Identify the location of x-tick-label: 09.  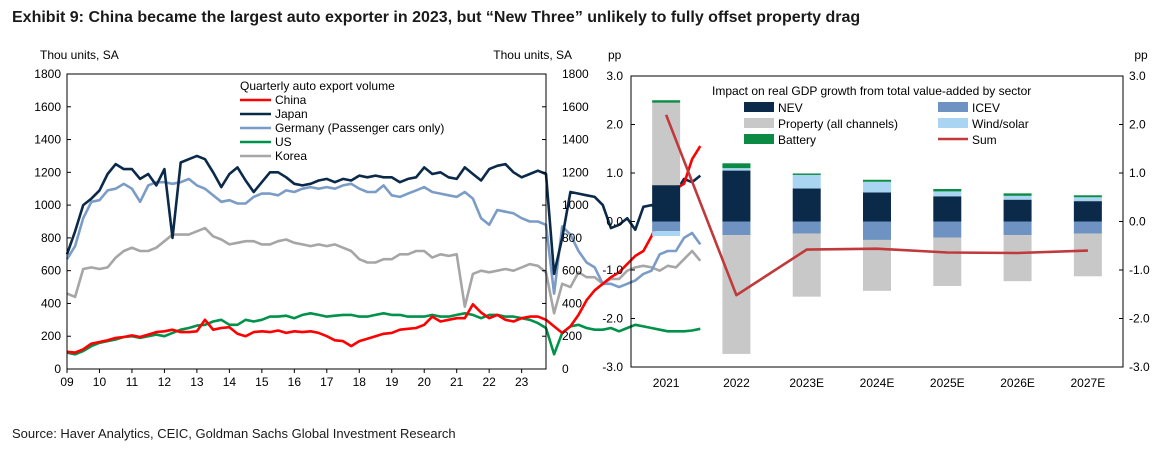
(67, 382).